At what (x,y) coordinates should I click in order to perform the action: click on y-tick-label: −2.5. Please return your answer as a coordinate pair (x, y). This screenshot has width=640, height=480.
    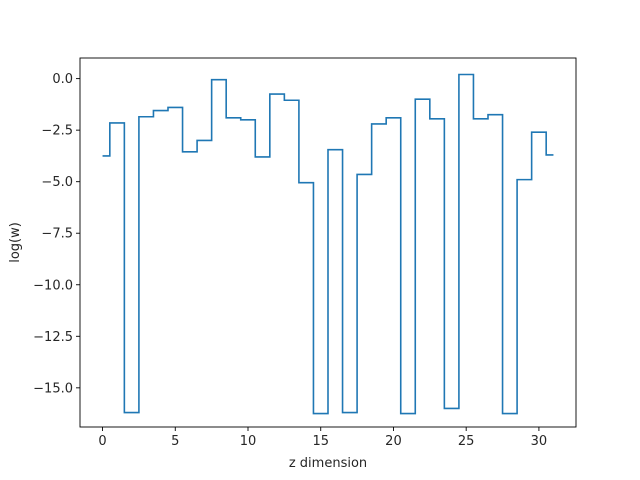
    Looking at the image, I should click on (57, 131).